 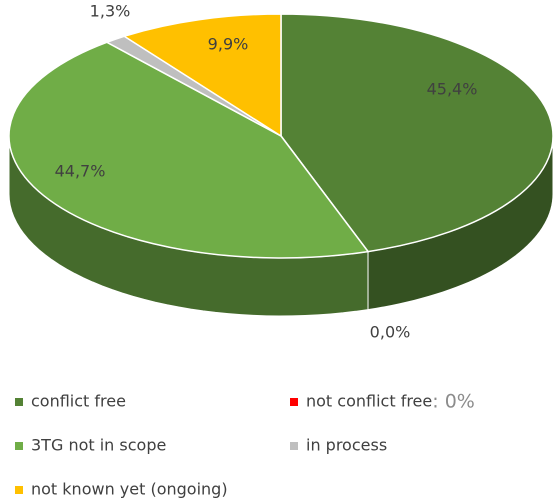 I want to click on data-label: 45,4%, so click(x=452, y=89).